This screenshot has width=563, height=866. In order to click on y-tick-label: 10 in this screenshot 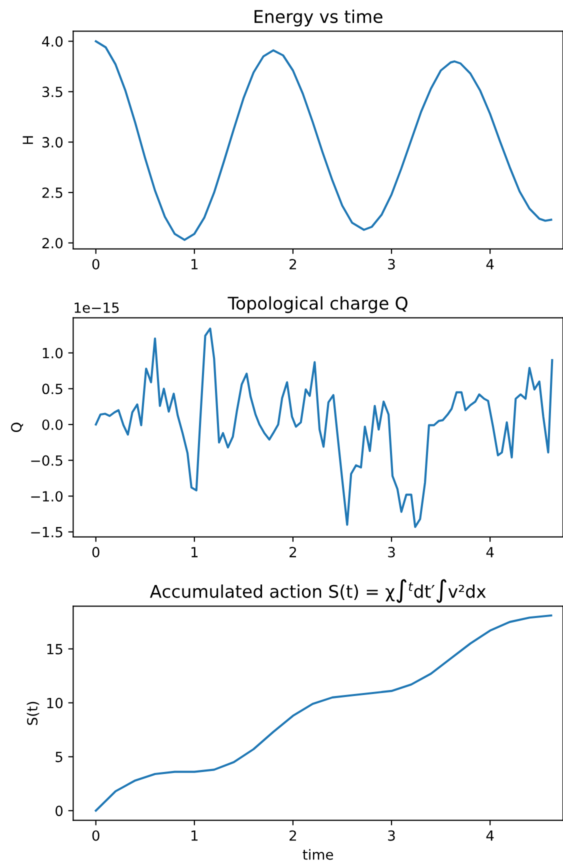, I will do `click(55, 703)`.